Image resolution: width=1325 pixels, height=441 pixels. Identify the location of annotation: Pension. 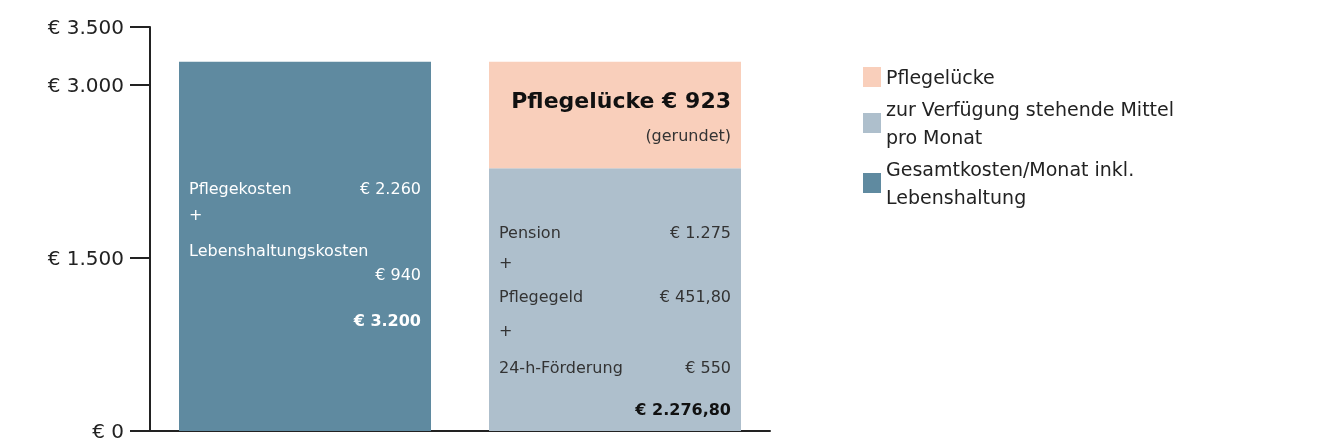
(530, 232).